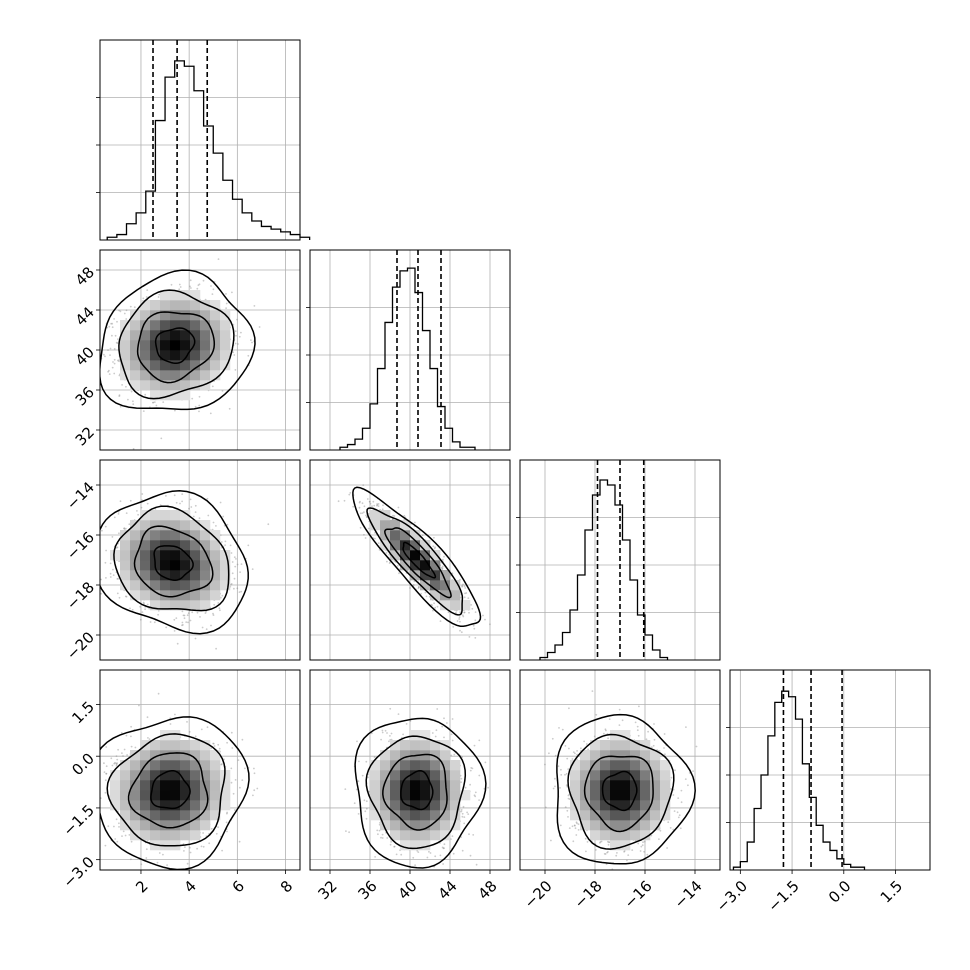 This screenshot has width=970, height=970. What do you see at coordinates (85, 396) in the screenshot?
I see `y-tick-label: 36` at bounding box center [85, 396].